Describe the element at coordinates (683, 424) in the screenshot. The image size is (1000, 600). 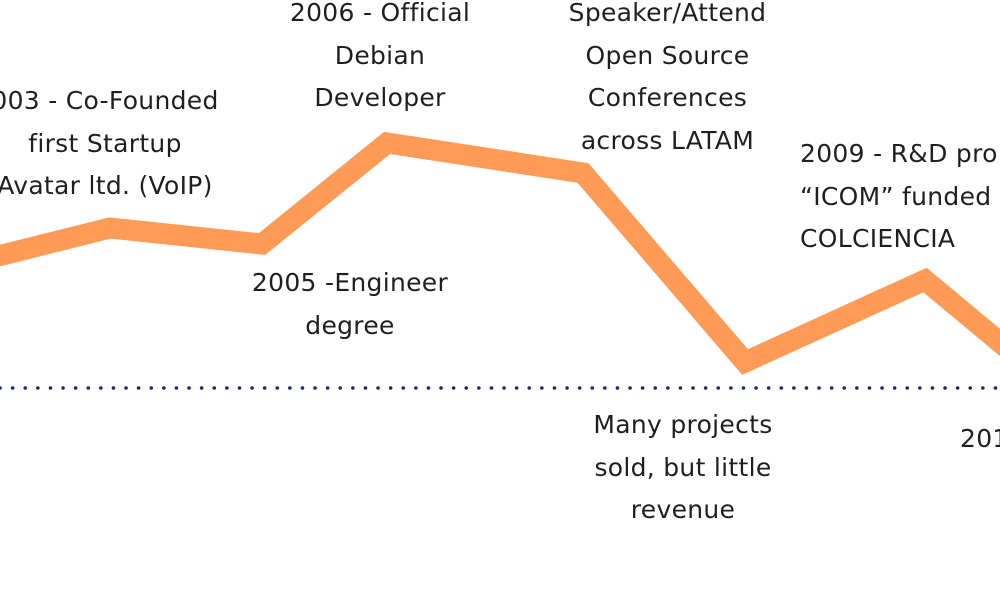
I see `event-line: Many projects` at that location.